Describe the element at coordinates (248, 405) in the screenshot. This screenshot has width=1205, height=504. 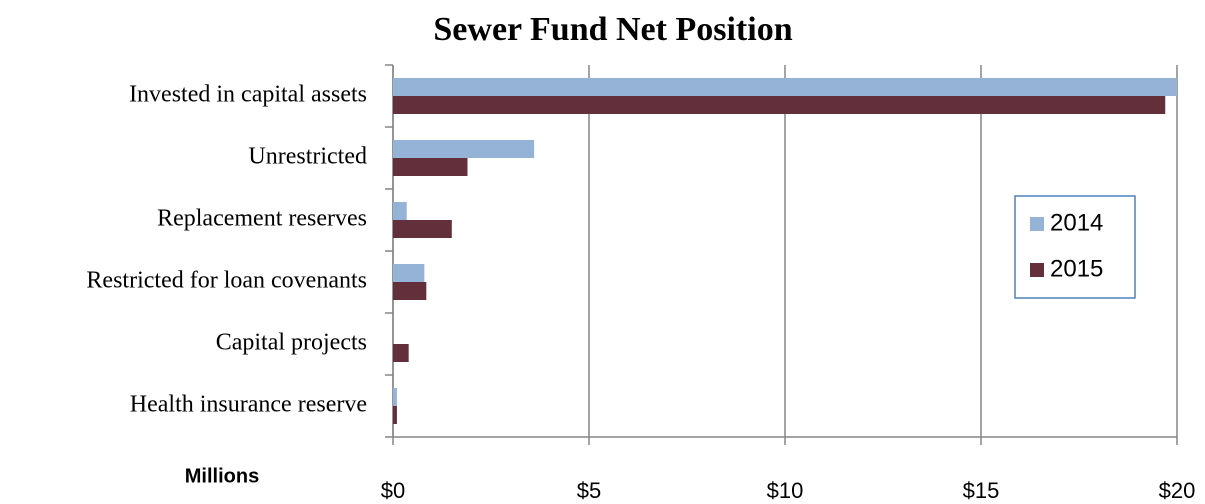
I see `y-tick-label: Health insurance reserve` at that location.